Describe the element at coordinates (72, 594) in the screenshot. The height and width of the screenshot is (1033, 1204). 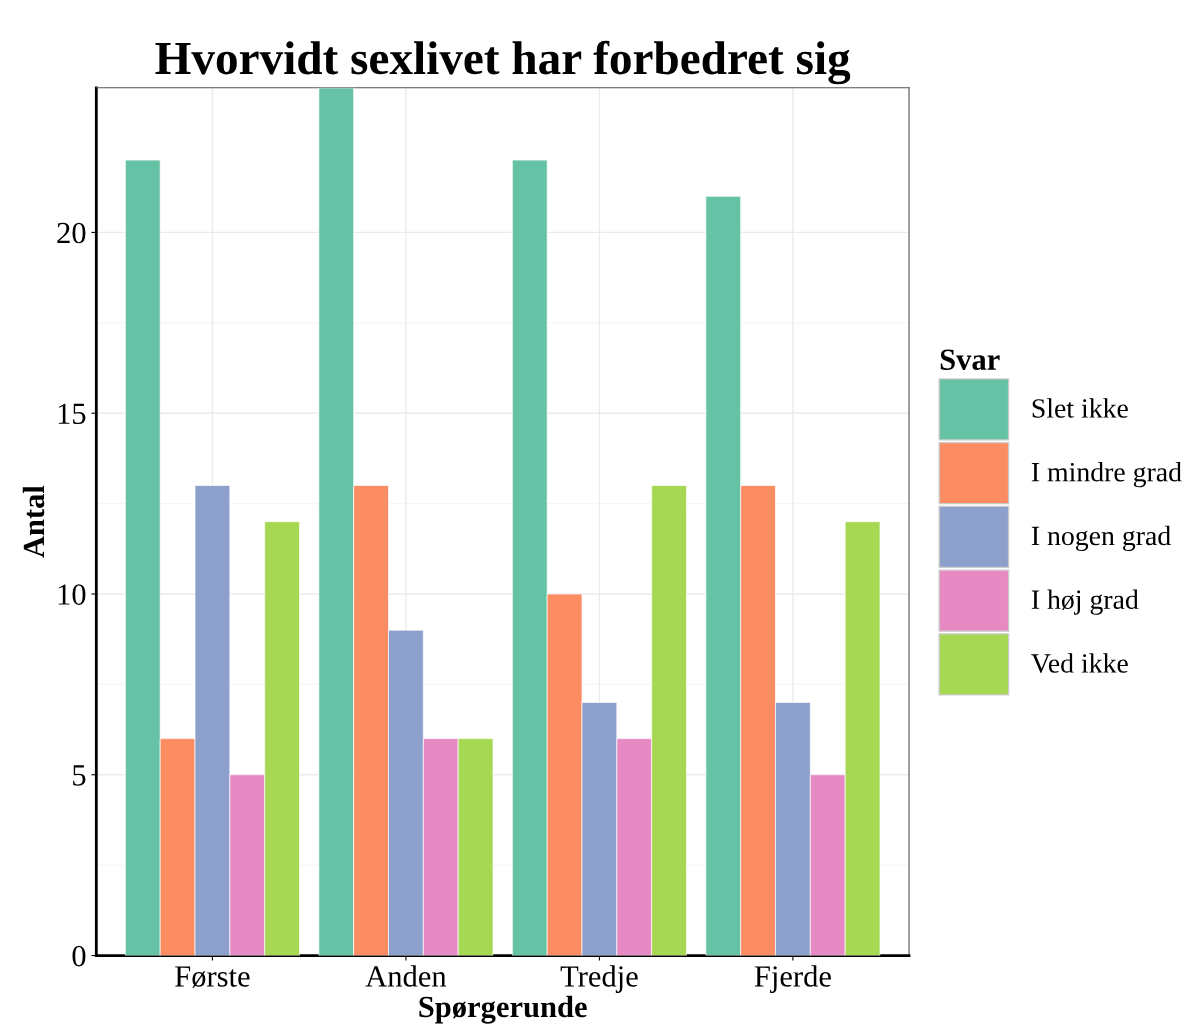
I see `y-tick-label: 10` at that location.